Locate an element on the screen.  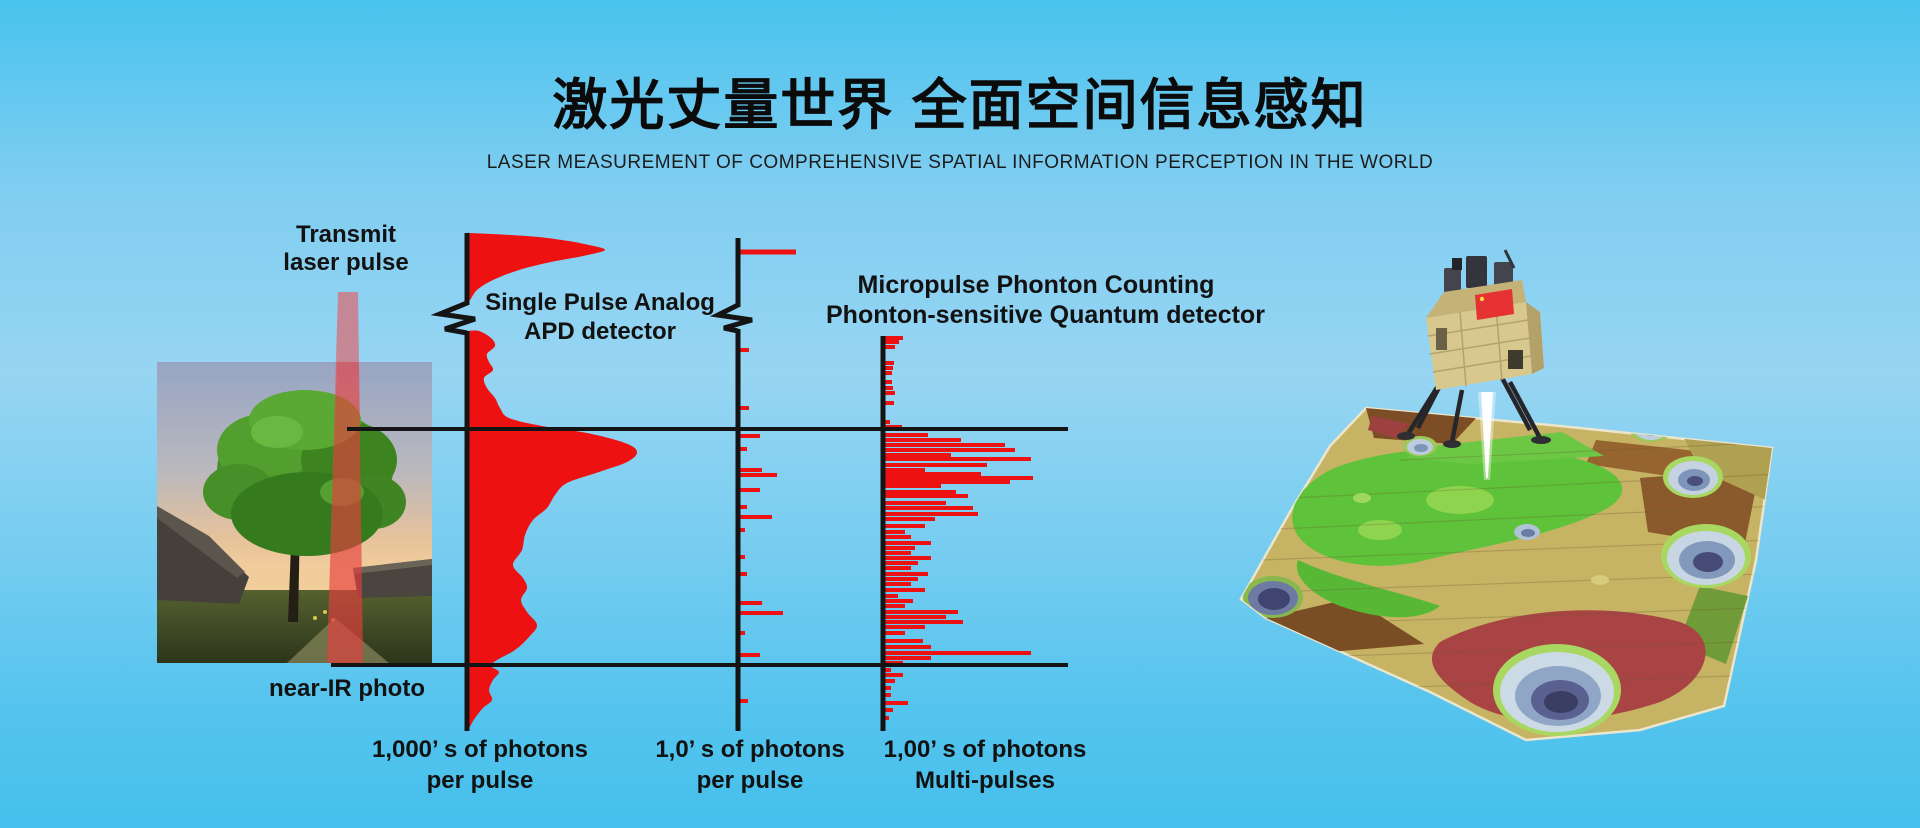
apd-footnote-line1: 1,000’ s of photons is located at coordinates (480, 749).